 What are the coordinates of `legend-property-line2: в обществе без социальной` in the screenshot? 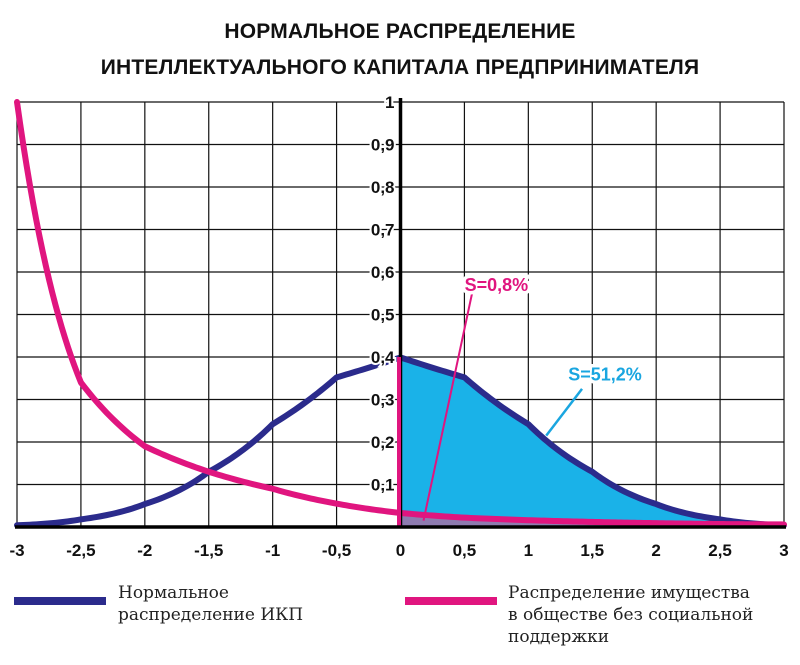 It's located at (631, 615).